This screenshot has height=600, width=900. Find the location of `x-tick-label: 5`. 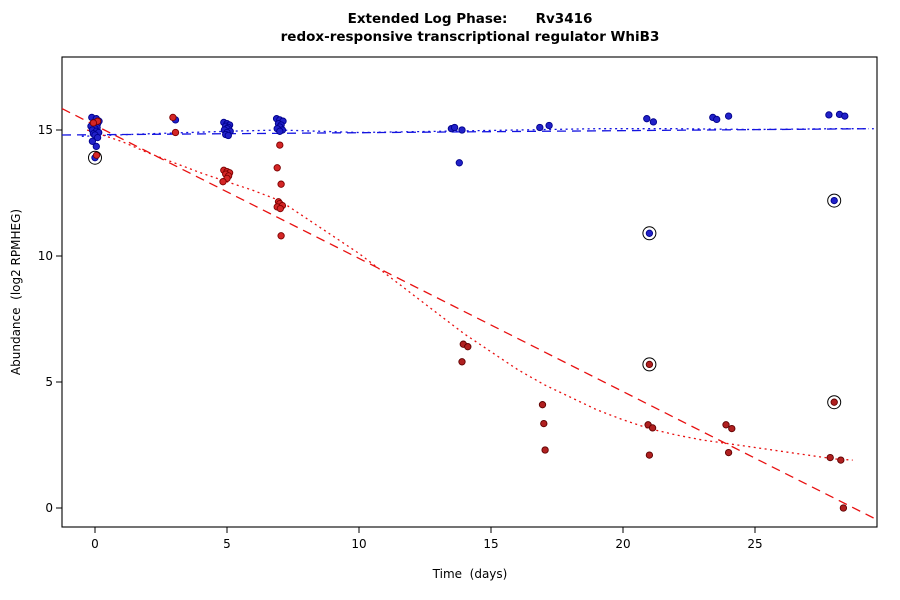

x-tick-label: 5 is located at coordinates (227, 544).